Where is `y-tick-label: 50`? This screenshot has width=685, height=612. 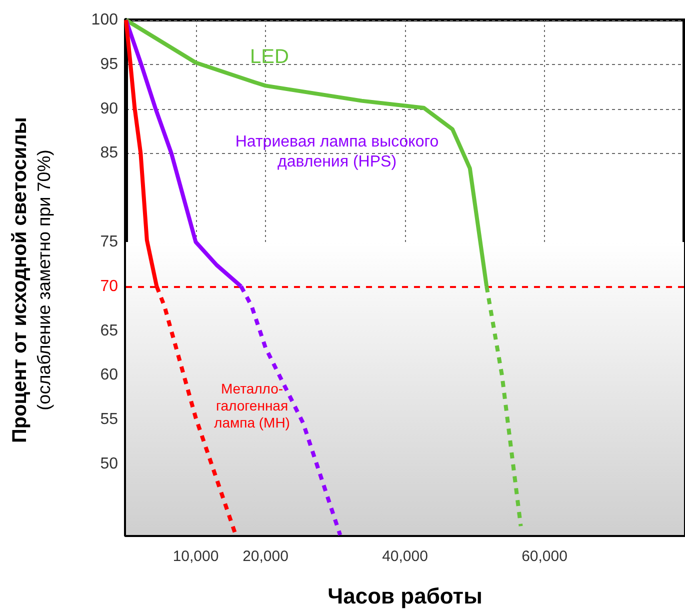
y-tick-label: 50 is located at coordinates (109, 463).